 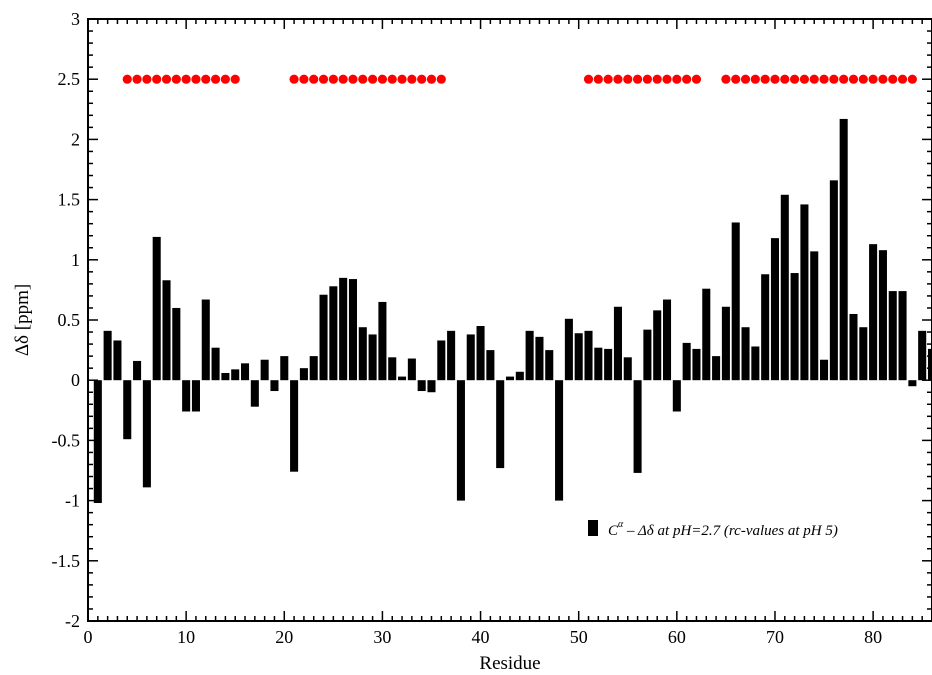 What do you see at coordinates (72, 501) in the screenshot?
I see `y-tick-label: -1` at bounding box center [72, 501].